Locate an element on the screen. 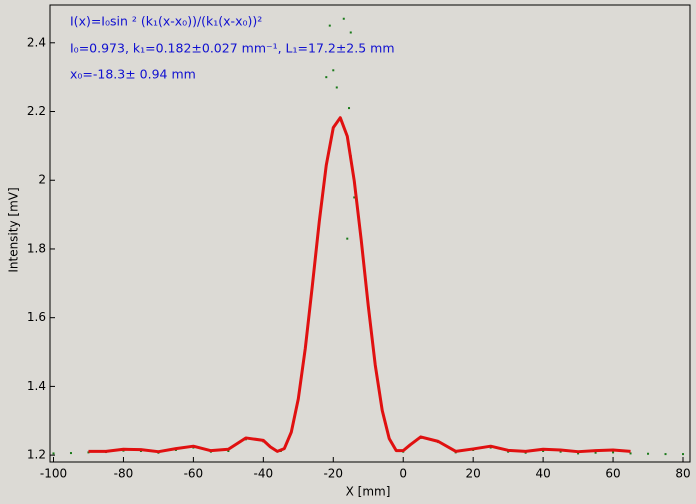 Image resolution: width=696 pixels, height=504 pixels. x-tick-label: -100 is located at coordinates (53, 474).